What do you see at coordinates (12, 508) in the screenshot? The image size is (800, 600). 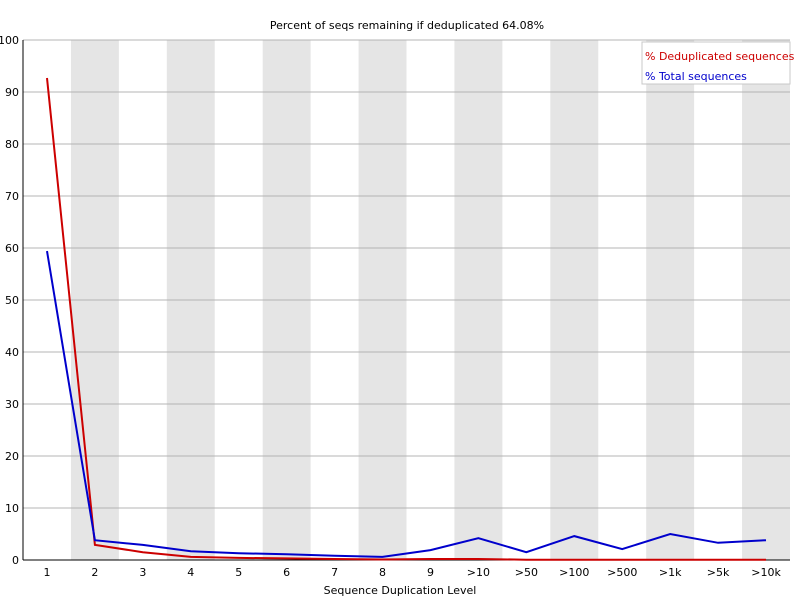 I see `y-tick-label: 10` at bounding box center [12, 508].